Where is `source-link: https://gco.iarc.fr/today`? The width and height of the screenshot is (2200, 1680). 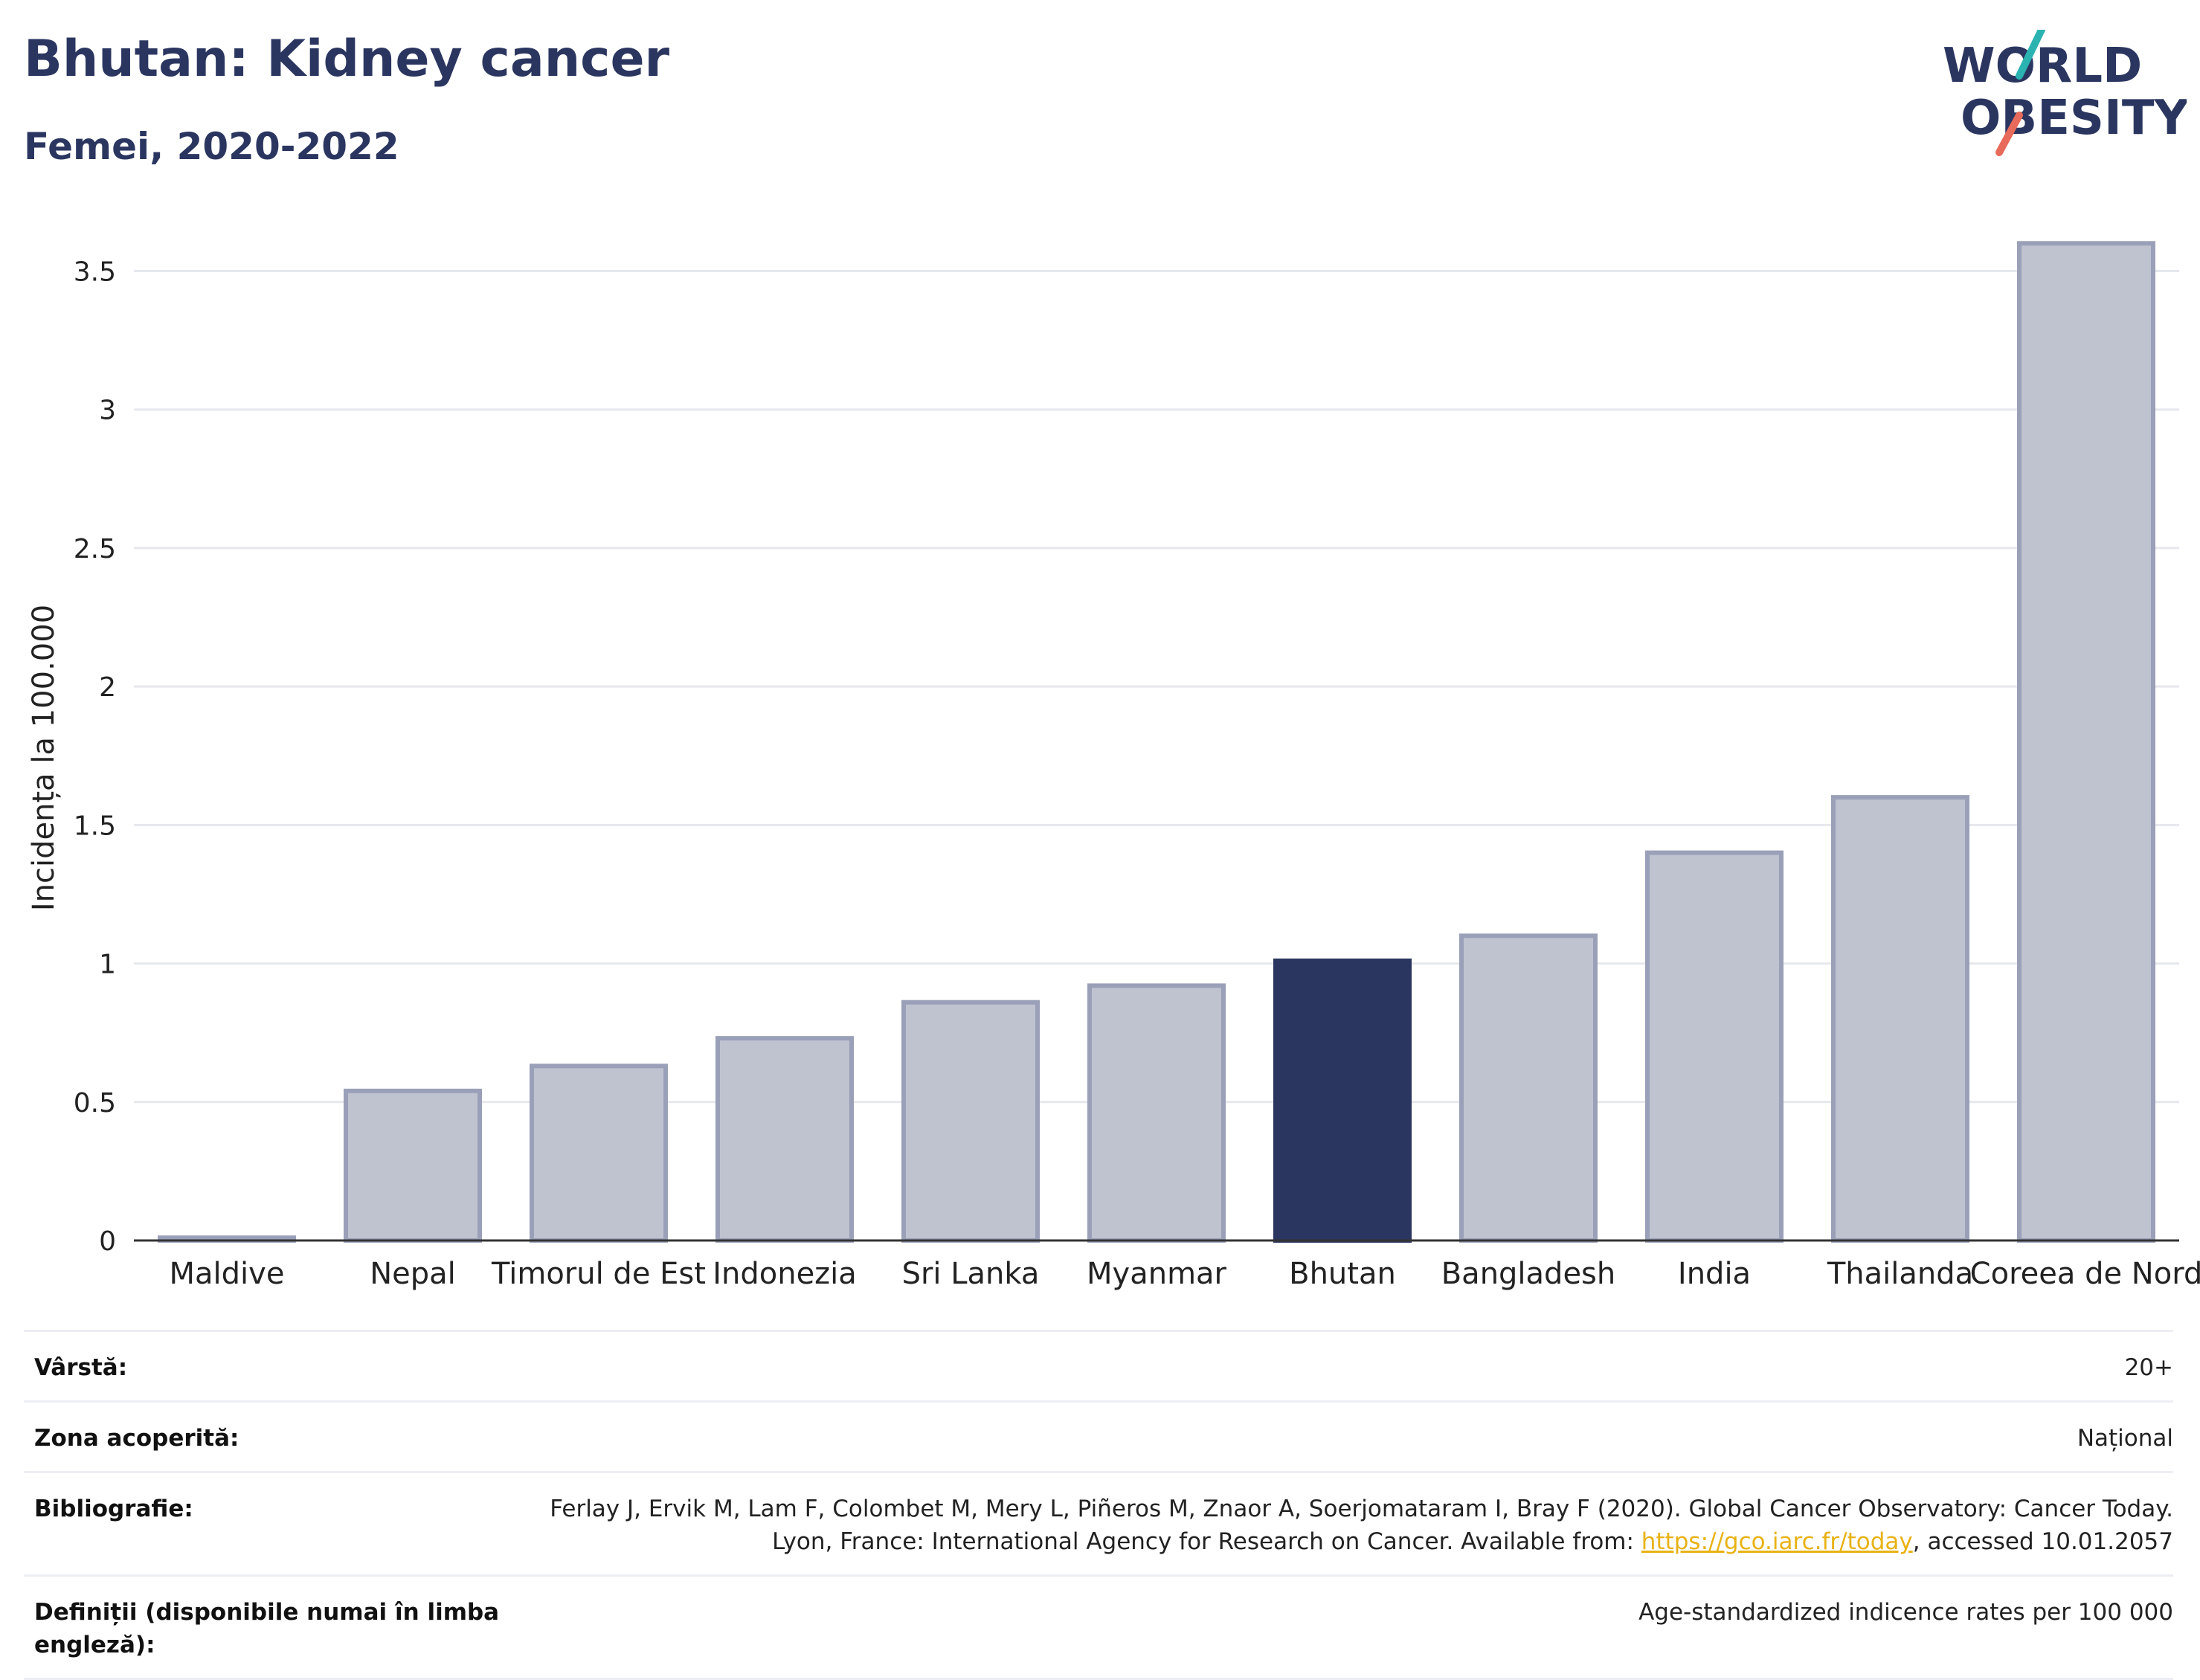
source-link: https://gco.iarc.fr/today is located at coordinates (1777, 1542).